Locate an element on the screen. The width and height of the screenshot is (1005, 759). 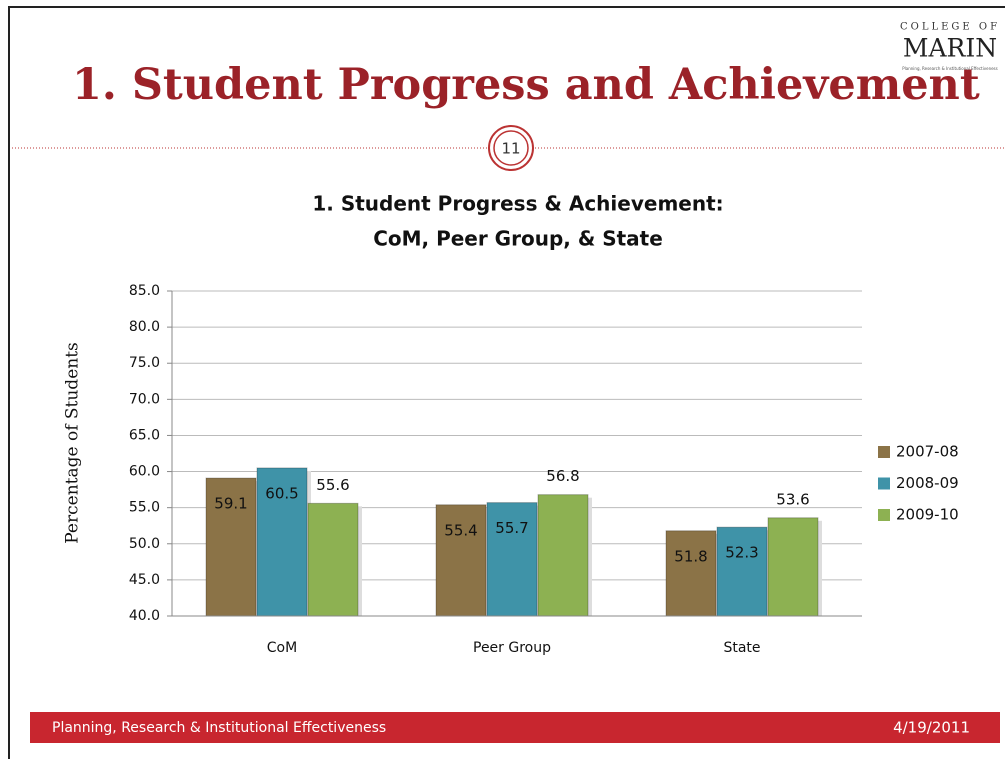
footer-right: 4/19/2011 is located at coordinates (931, 728).